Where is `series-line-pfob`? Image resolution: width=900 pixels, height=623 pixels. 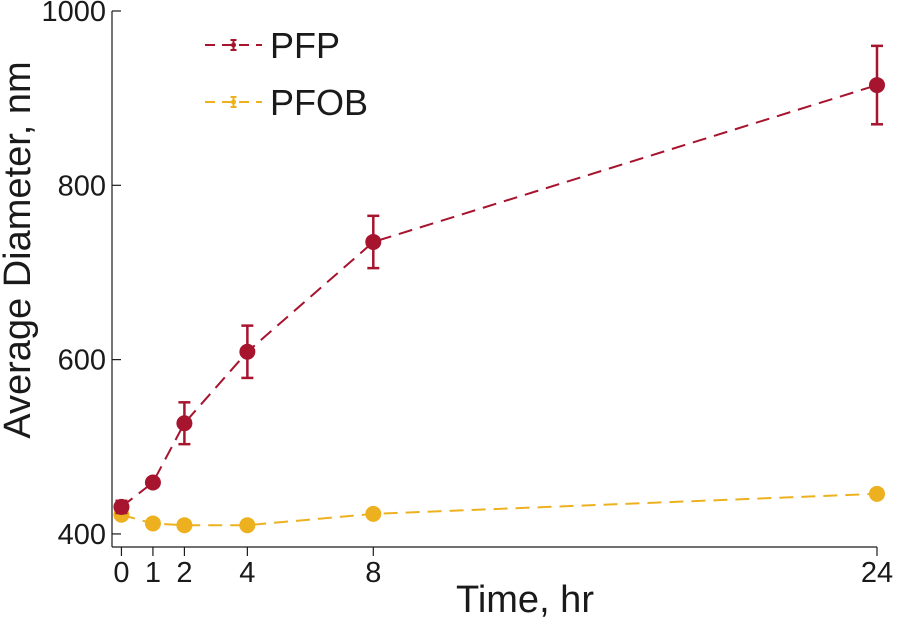
series-line-pfob is located at coordinates (499, 509).